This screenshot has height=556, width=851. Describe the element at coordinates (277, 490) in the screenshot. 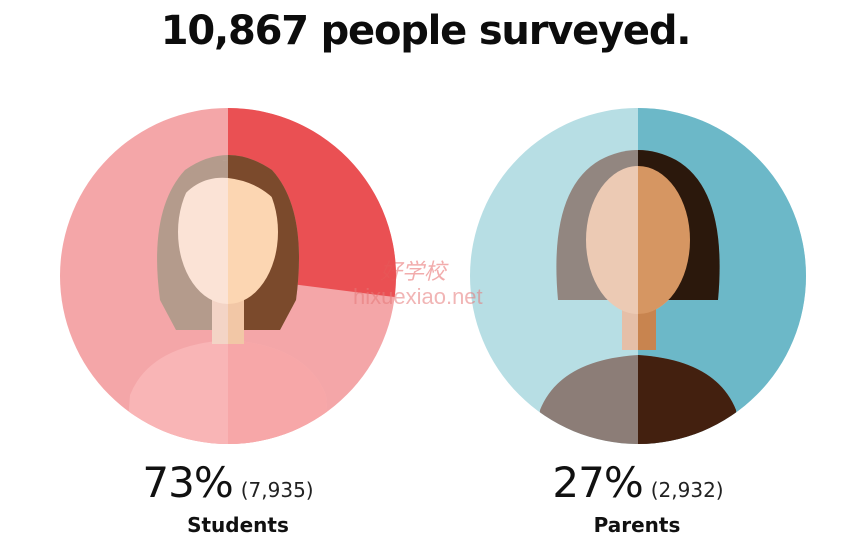

I see `students-count: (7,935)` at that location.